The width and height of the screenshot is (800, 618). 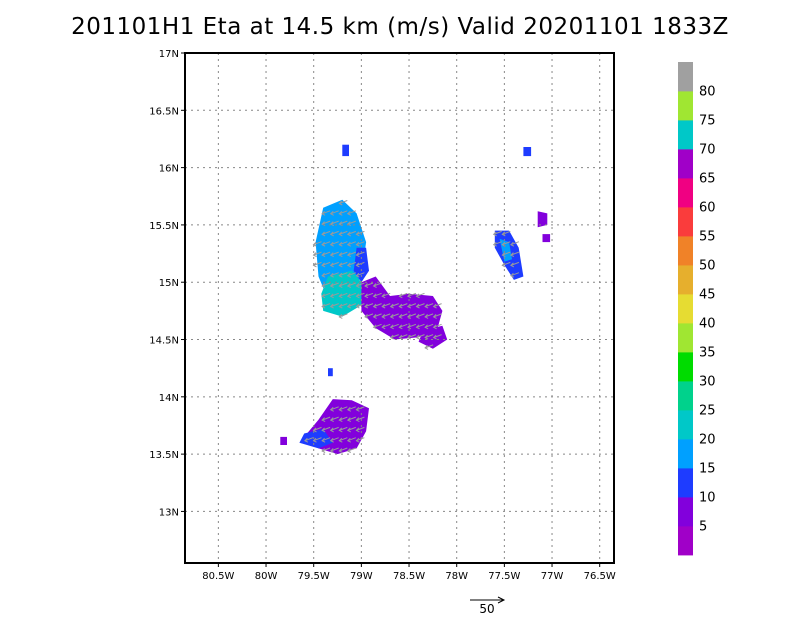 I want to click on colorbar-label: 55, so click(x=707, y=237).